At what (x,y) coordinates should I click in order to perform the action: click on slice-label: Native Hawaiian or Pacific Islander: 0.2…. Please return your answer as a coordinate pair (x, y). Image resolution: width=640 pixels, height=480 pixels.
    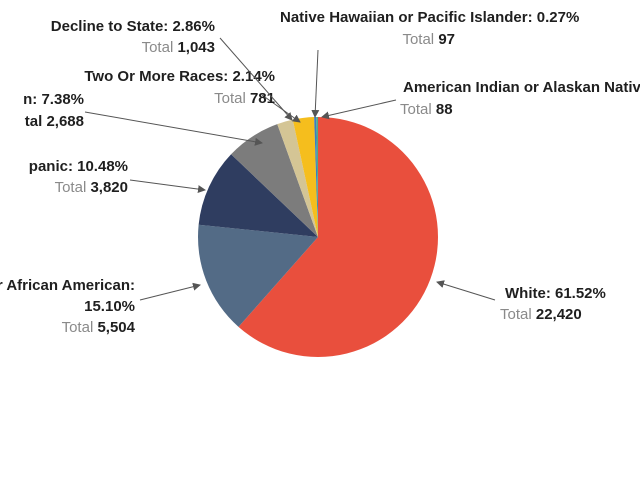
    Looking at the image, I should click on (429, 17).